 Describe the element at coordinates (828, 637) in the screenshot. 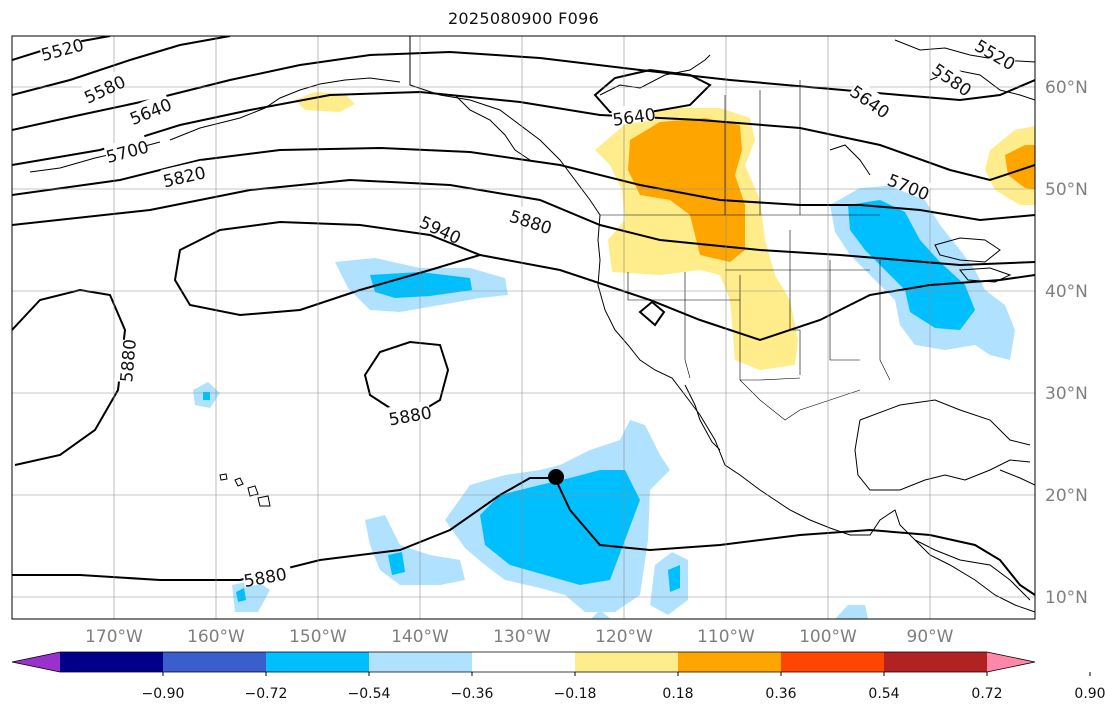

I see `lon-label-100w: 100°W` at that location.